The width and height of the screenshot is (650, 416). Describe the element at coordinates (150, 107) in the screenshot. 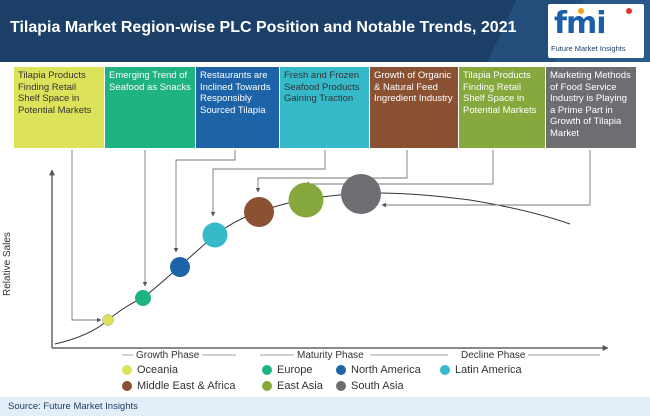

I see `trend-box-europe: Emerging Trend of Seafood as Snacks` at that location.